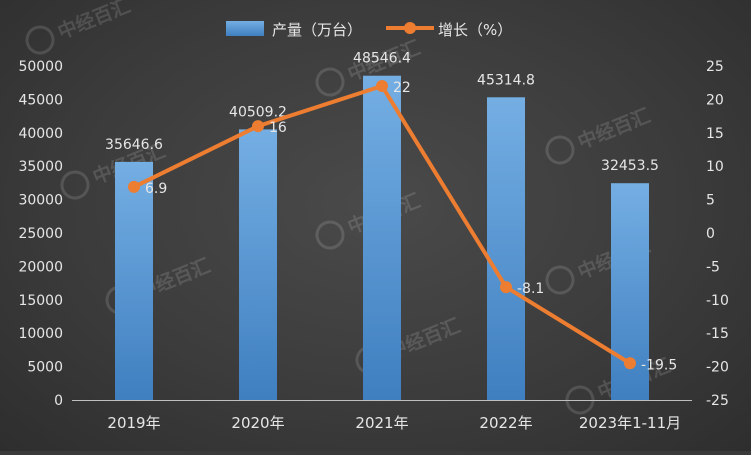  Describe the element at coordinates (506, 80) in the screenshot. I see `bar-data-label: 45314.8` at that location.